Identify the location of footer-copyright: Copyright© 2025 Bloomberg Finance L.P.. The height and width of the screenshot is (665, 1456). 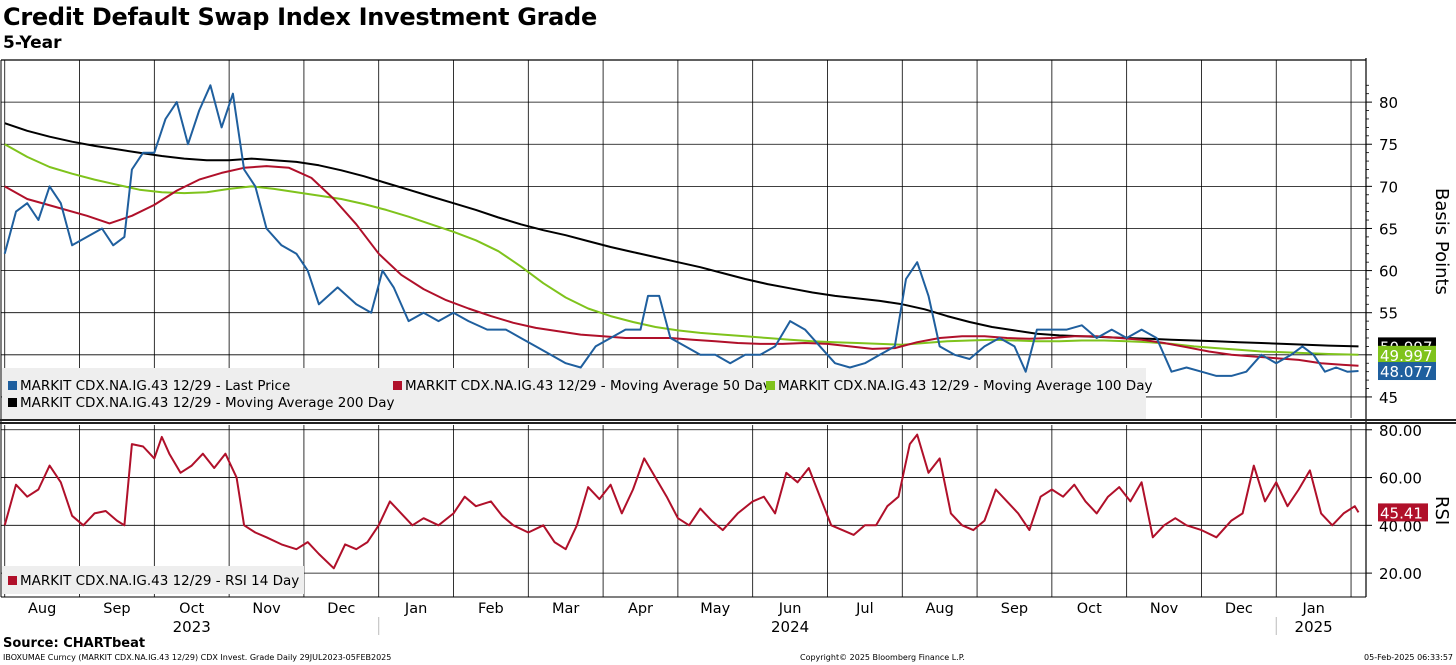
(882, 657).